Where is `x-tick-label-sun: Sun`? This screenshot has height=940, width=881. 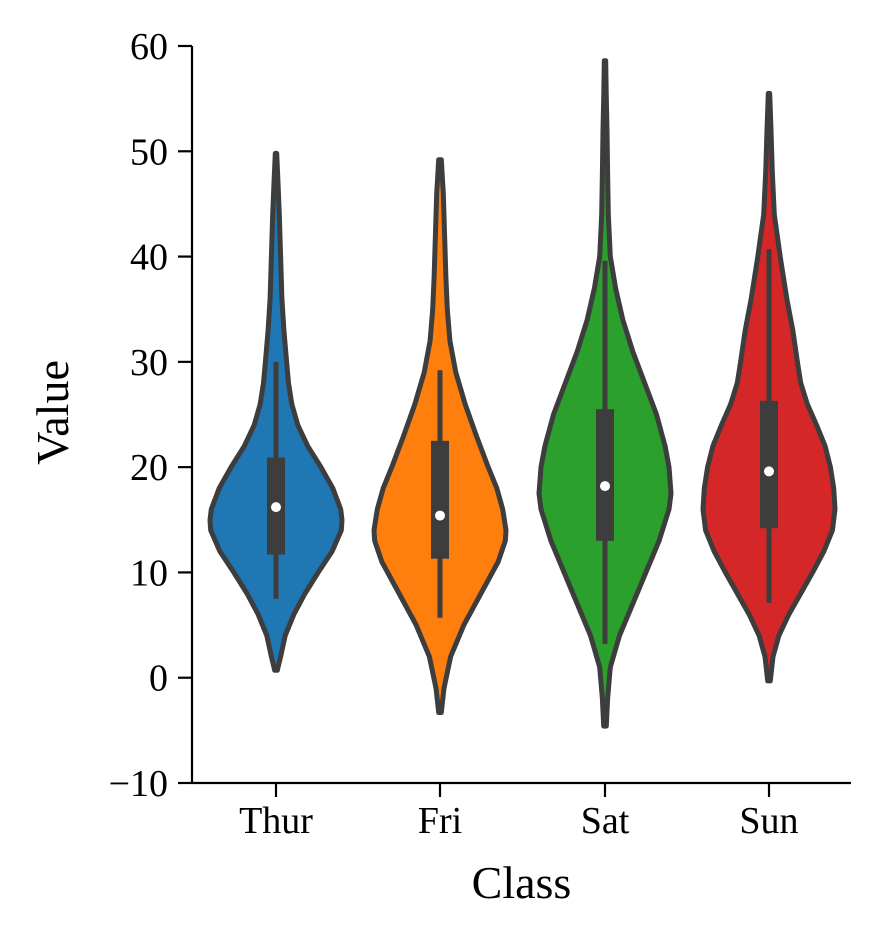
x-tick-label-sun: Sun is located at coordinates (768, 821).